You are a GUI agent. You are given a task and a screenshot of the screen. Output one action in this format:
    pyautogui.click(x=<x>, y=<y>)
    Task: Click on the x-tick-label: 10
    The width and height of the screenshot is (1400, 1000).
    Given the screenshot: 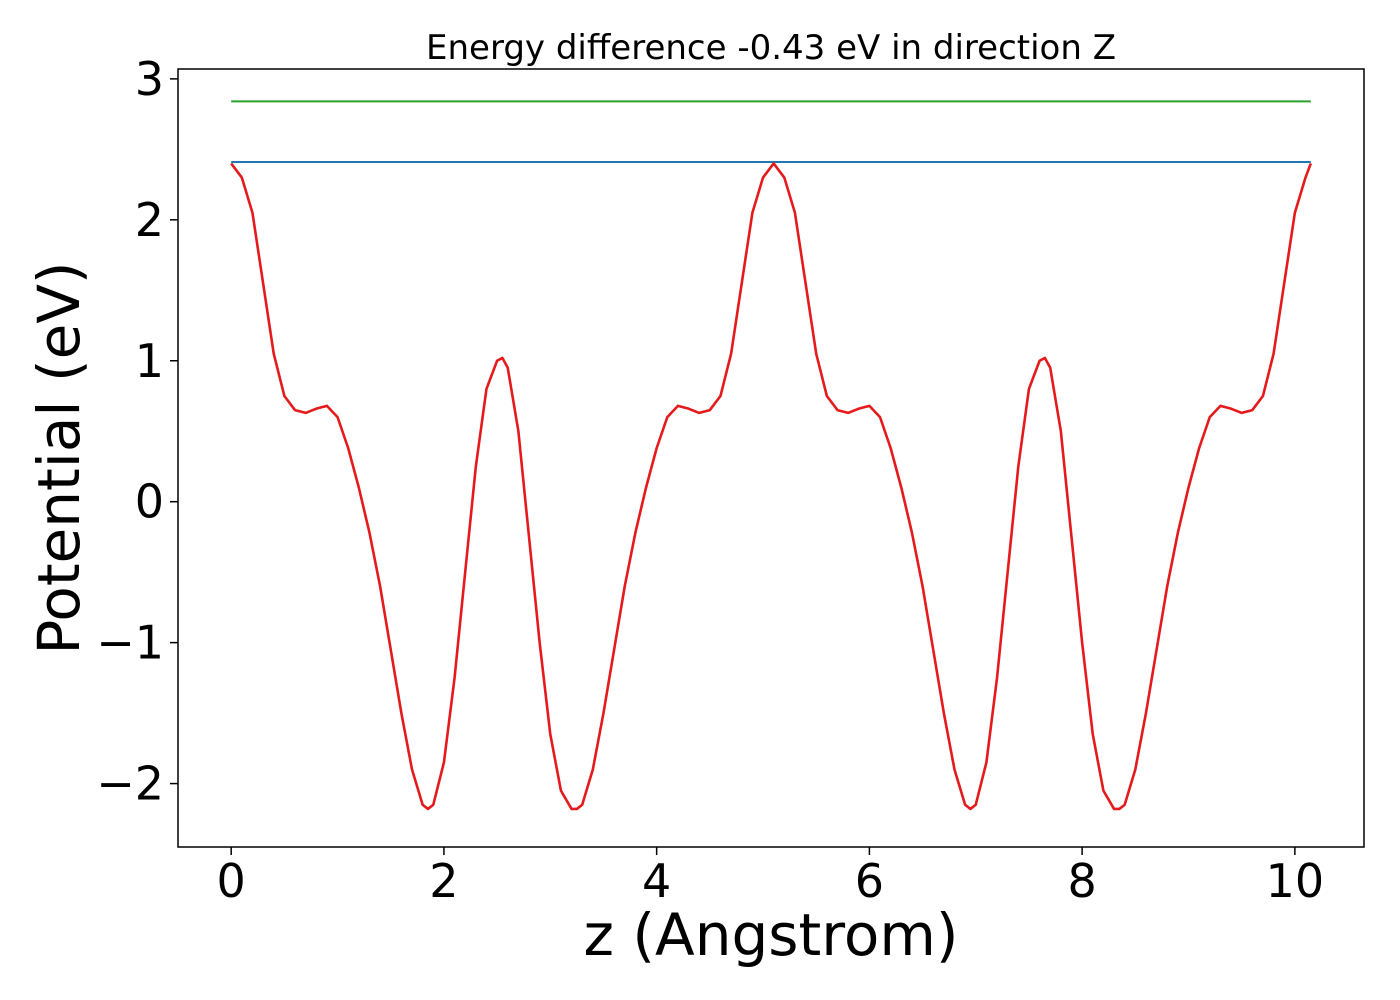 What is the action you would take?
    pyautogui.click(x=1295, y=881)
    